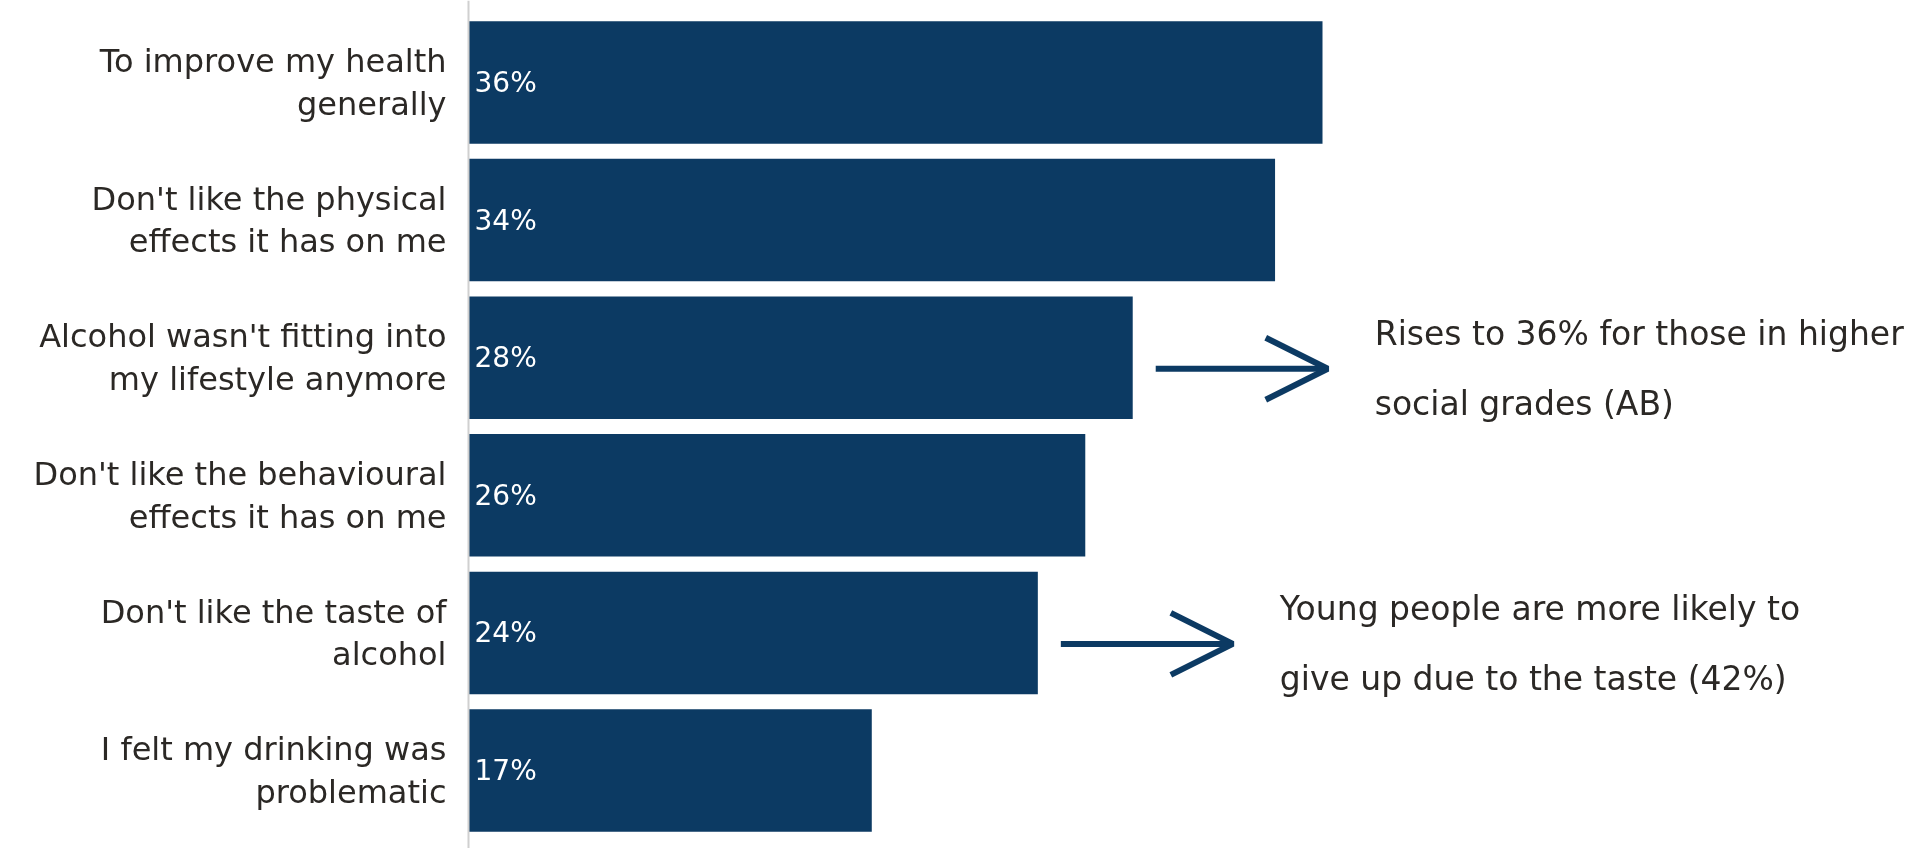  I want to click on y-tick-label: Don't like the taste of alcohol, so click(274, 633).